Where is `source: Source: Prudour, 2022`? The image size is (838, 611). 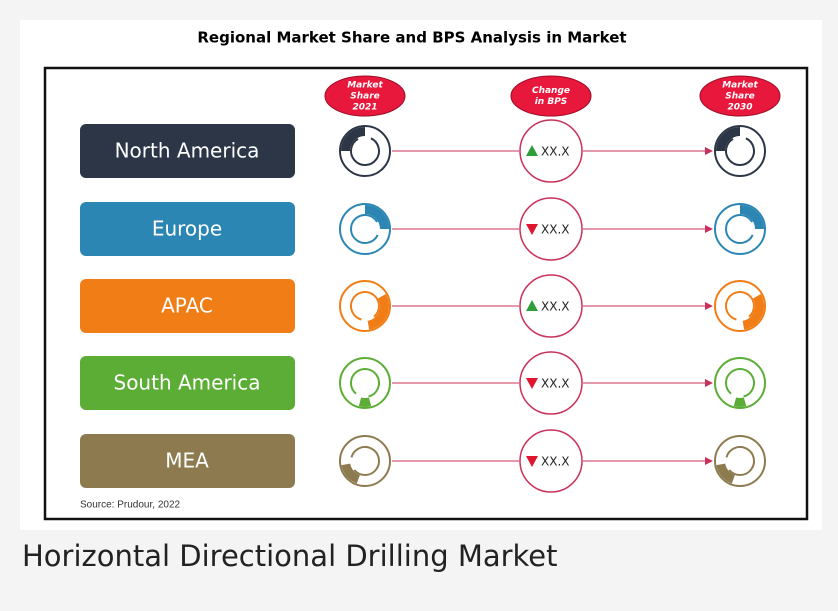
source: Source: Prudour, 2022 is located at coordinates (130, 505).